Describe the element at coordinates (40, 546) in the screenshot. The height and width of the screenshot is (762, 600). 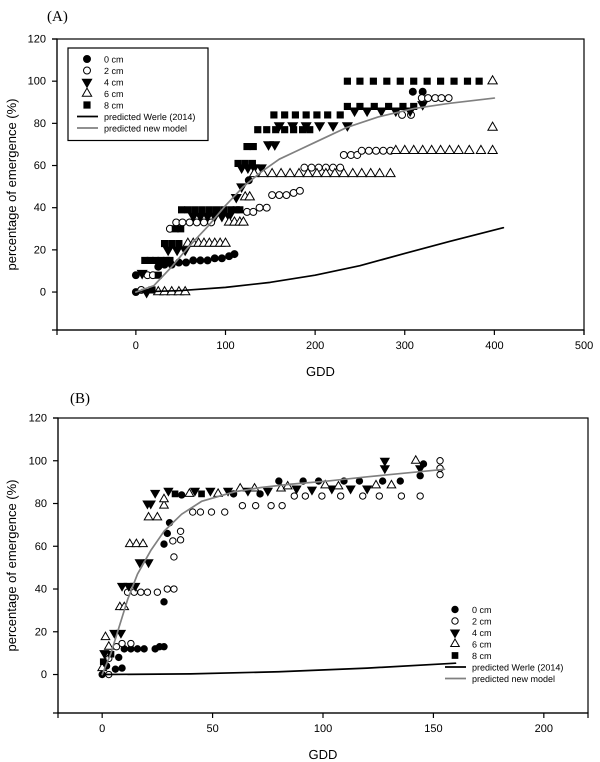
I see `y-tick-label: 60` at that location.